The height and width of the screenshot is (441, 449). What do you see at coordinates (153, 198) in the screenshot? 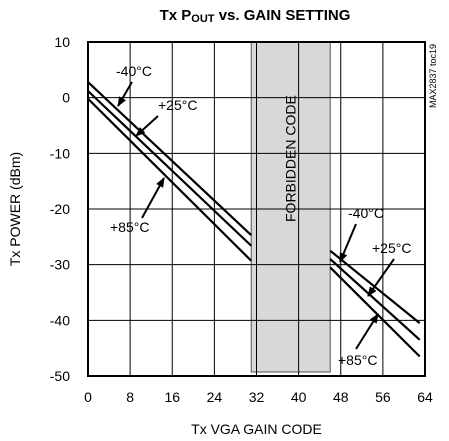
I see `annotation-arrow-left-p85` at bounding box center [153, 198].